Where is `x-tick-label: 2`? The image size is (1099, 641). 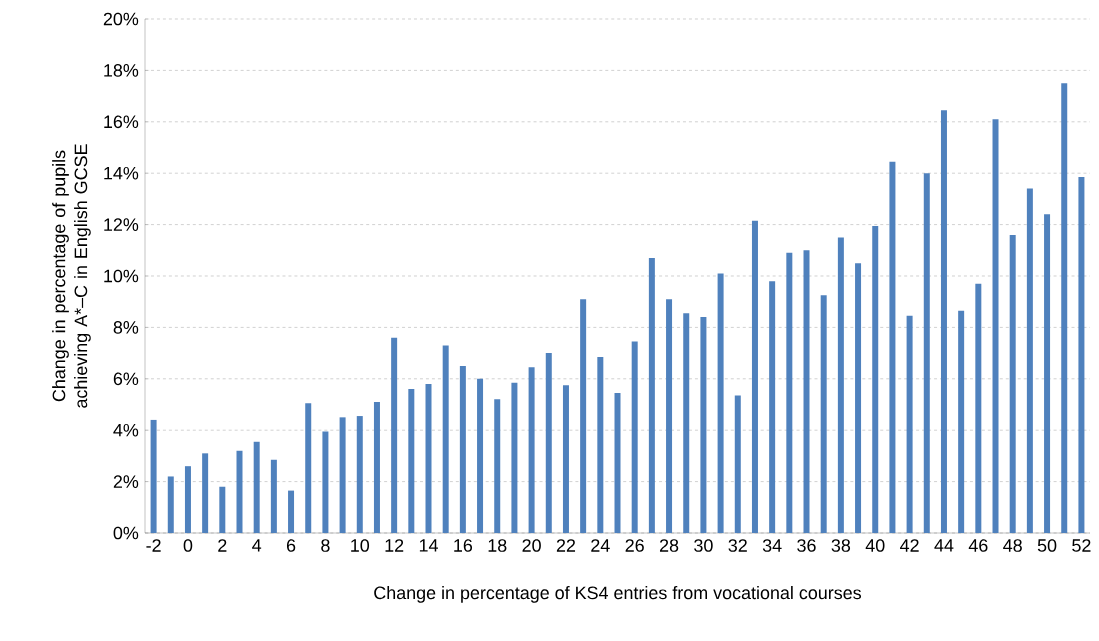
x-tick-label: 2 is located at coordinates (222, 545).